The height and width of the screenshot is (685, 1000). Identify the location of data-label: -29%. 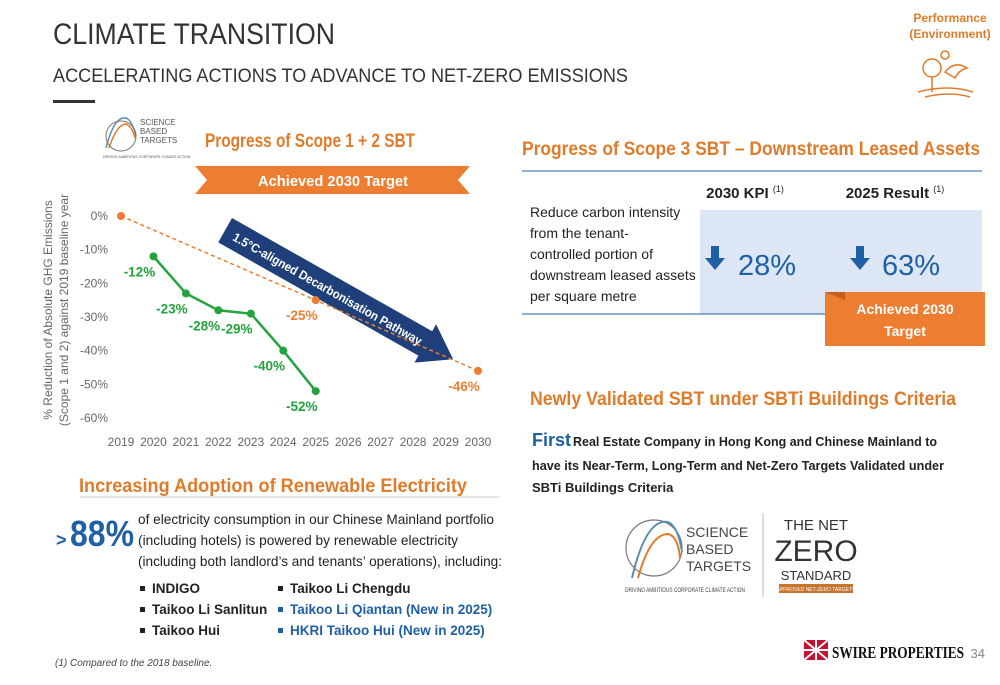
(237, 329).